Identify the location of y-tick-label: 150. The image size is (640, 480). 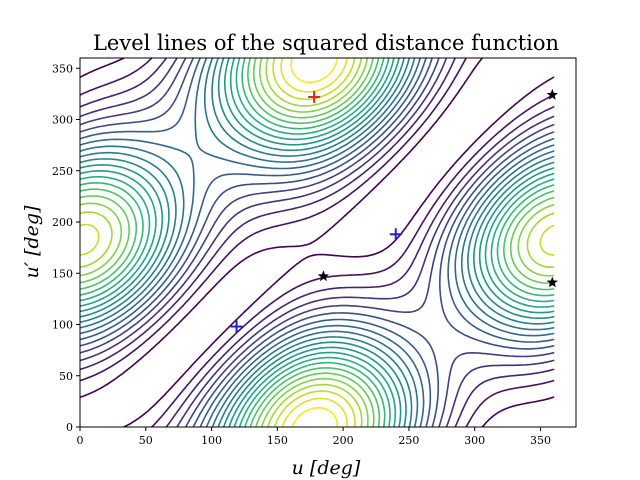
(62, 273).